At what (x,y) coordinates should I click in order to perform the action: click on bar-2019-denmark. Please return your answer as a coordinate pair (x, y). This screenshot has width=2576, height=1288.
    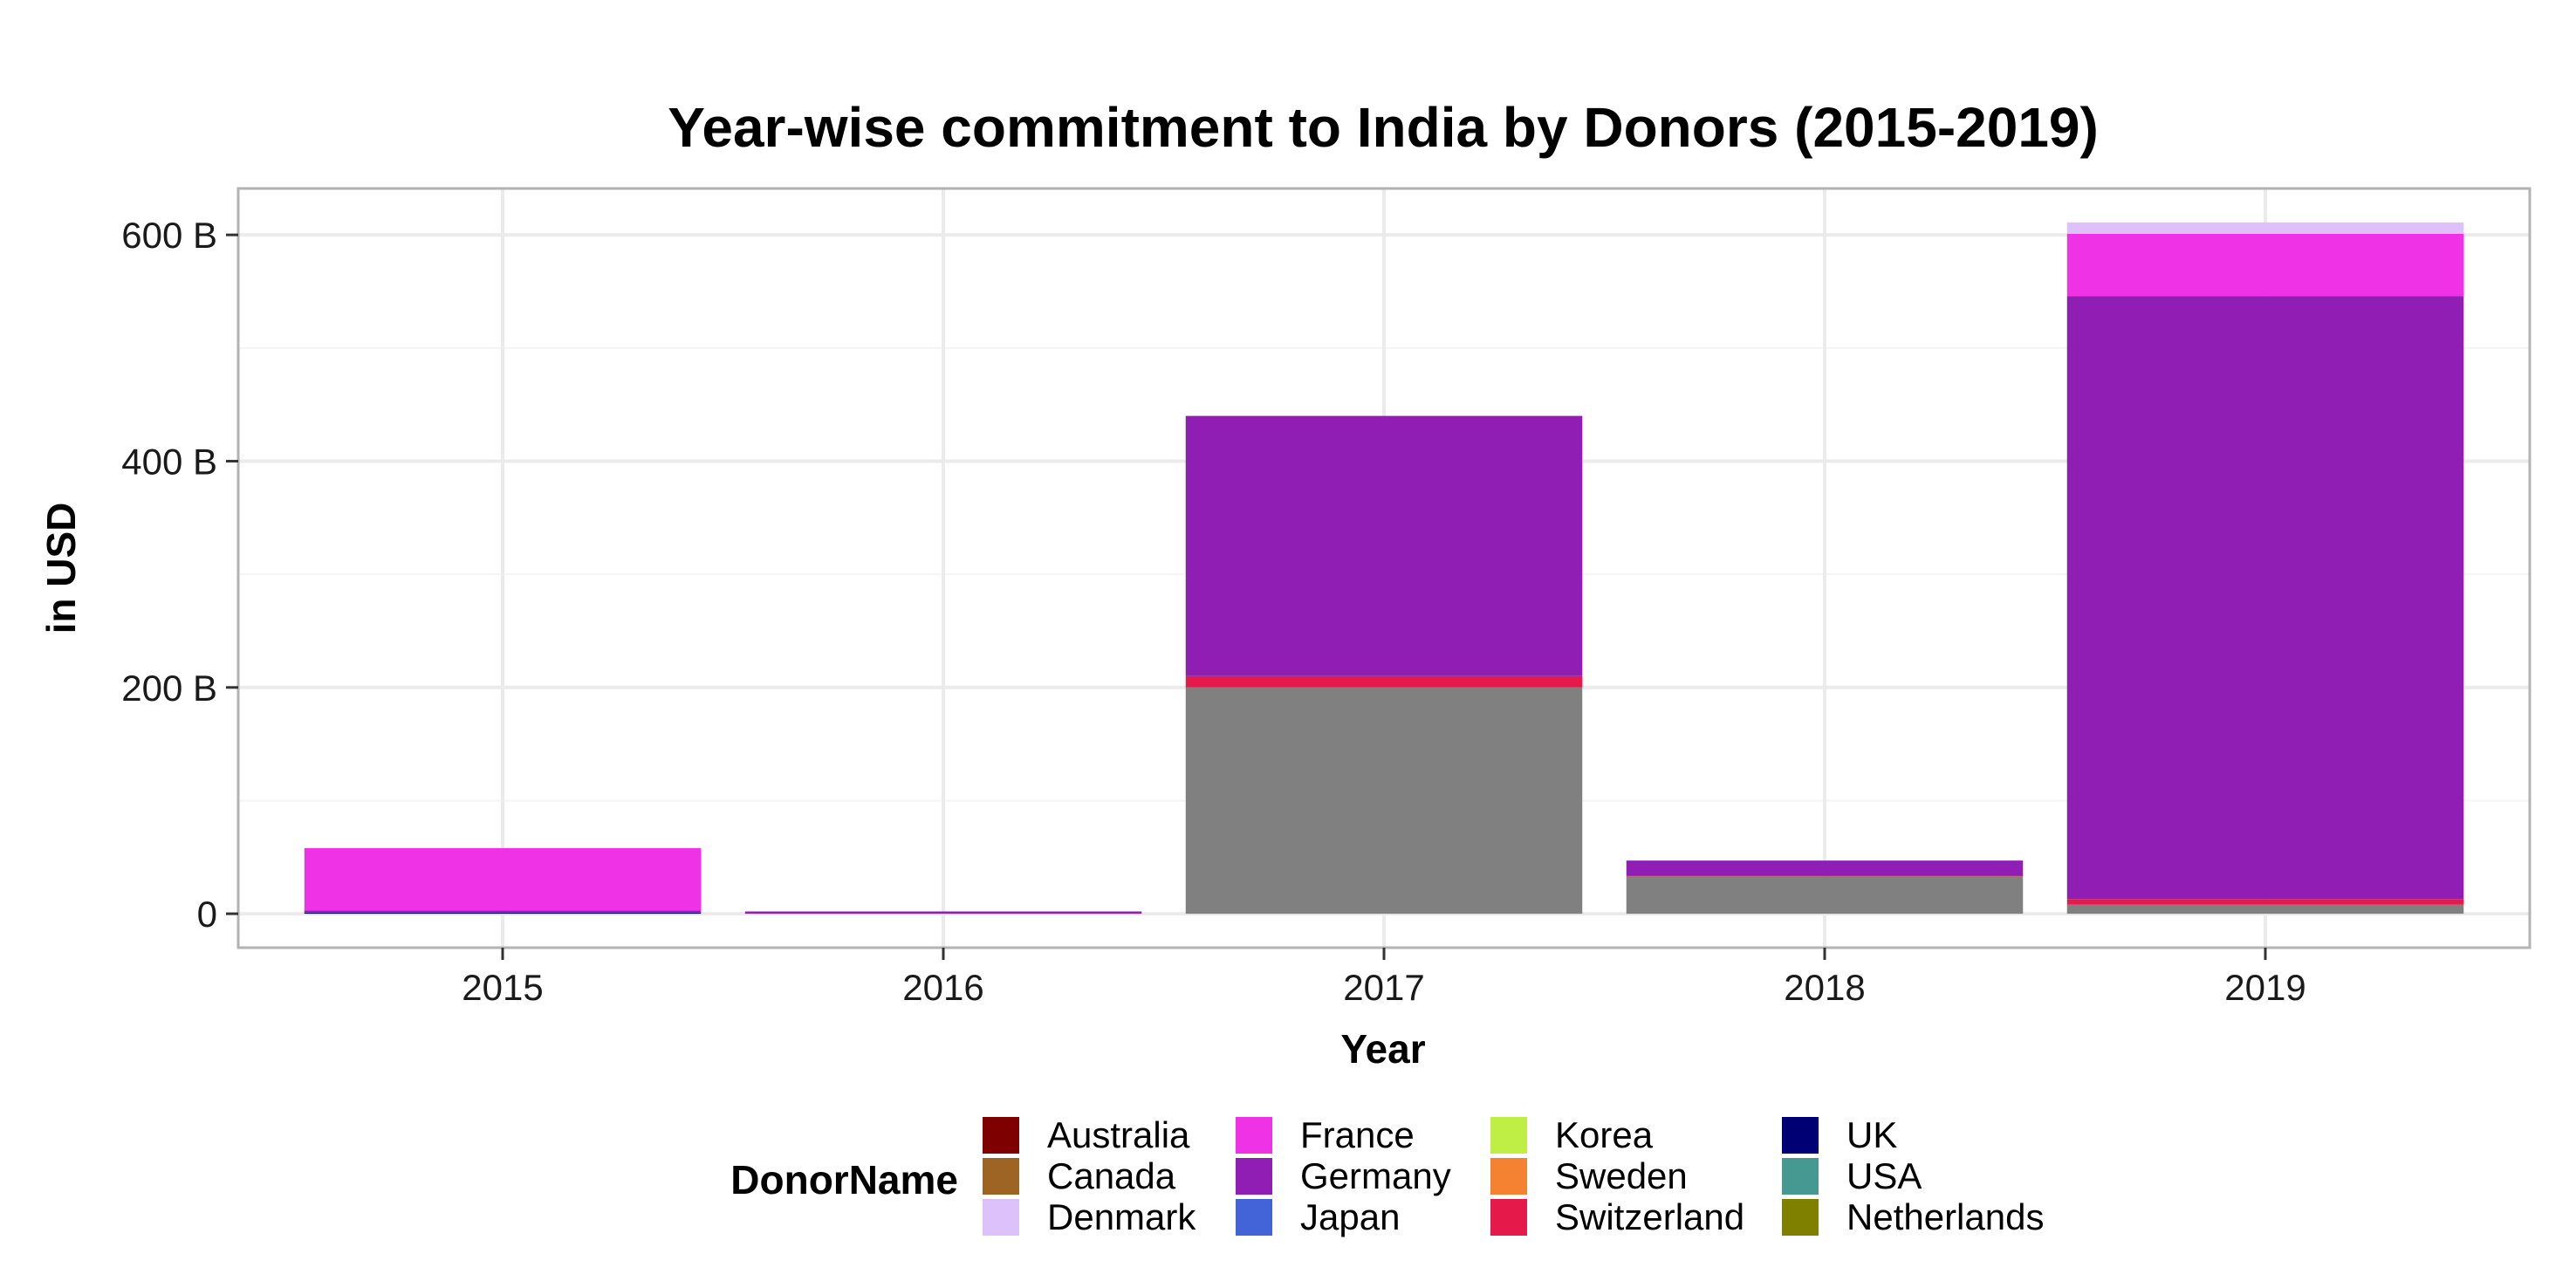
    Looking at the image, I should click on (2265, 228).